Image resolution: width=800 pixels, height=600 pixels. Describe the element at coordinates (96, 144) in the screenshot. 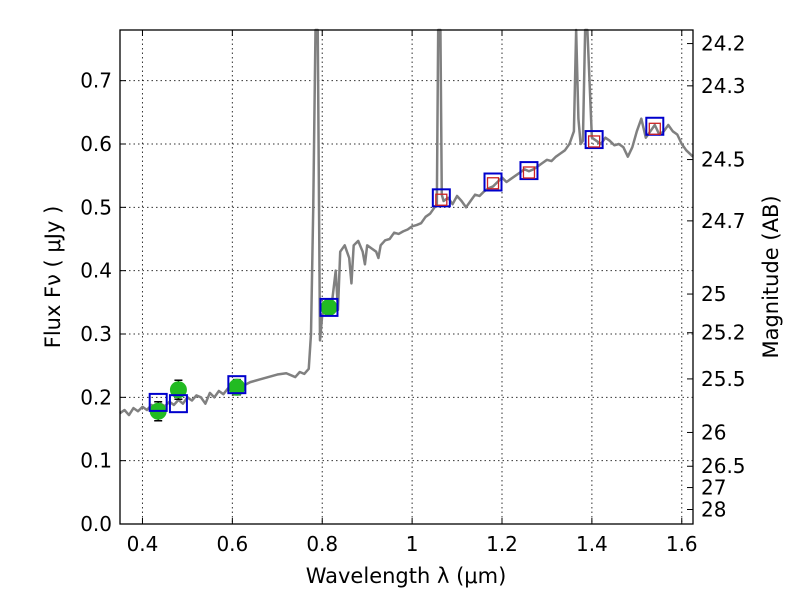

I see `y-tick-label: 0.6` at that location.